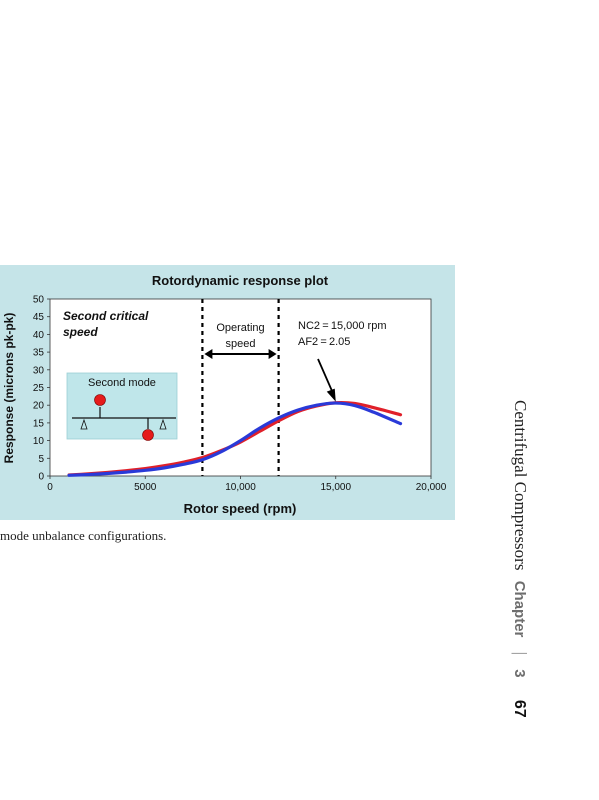 Image resolution: width=599 pixels, height=800 pixels. I want to click on y-tick-label: 15, so click(39, 423).